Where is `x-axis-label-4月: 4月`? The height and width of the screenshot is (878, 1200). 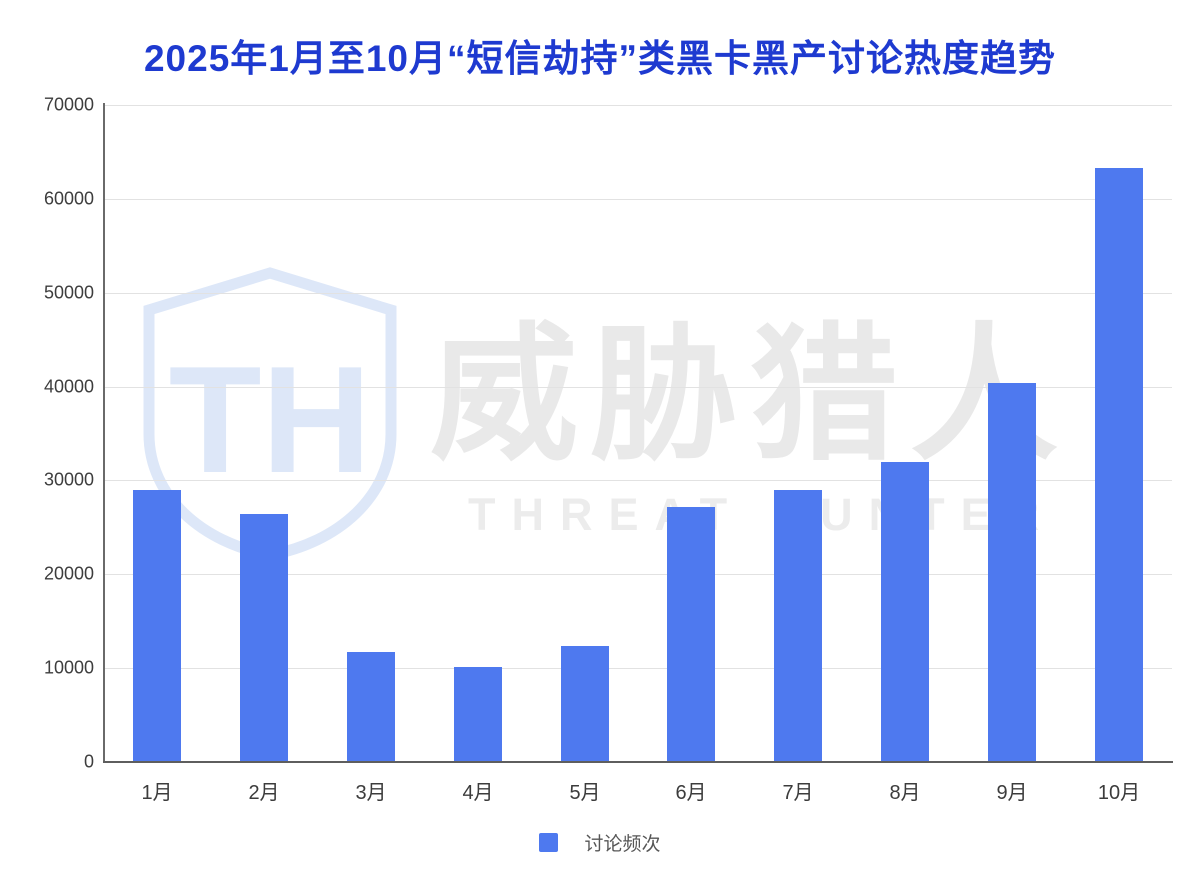 x-axis-label-4月: 4月 is located at coordinates (478, 793).